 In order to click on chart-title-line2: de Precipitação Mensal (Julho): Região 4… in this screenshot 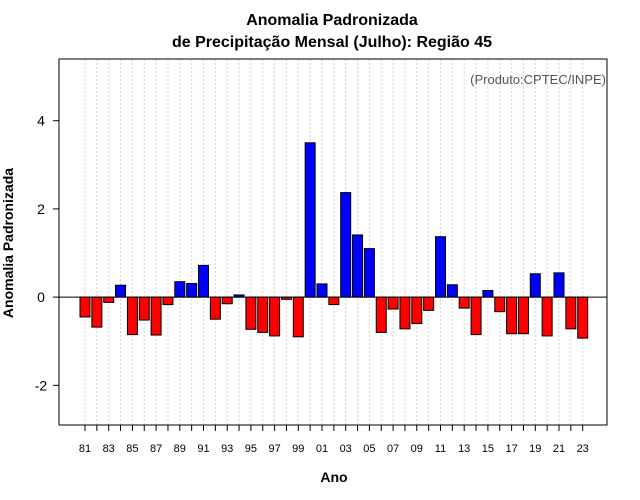, I will do `click(332, 42)`.